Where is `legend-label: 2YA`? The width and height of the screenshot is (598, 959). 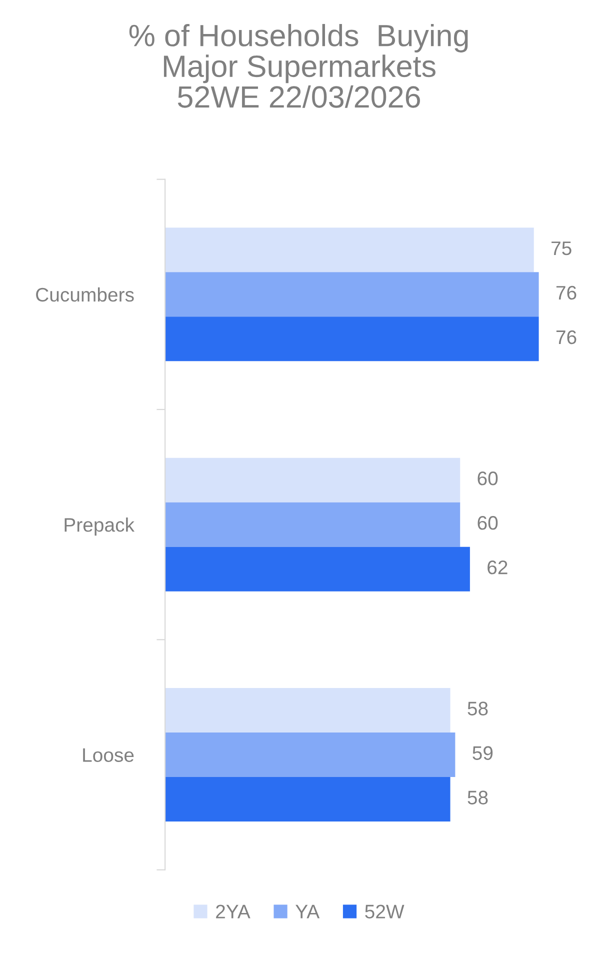
legend-label: 2YA is located at coordinates (233, 911).